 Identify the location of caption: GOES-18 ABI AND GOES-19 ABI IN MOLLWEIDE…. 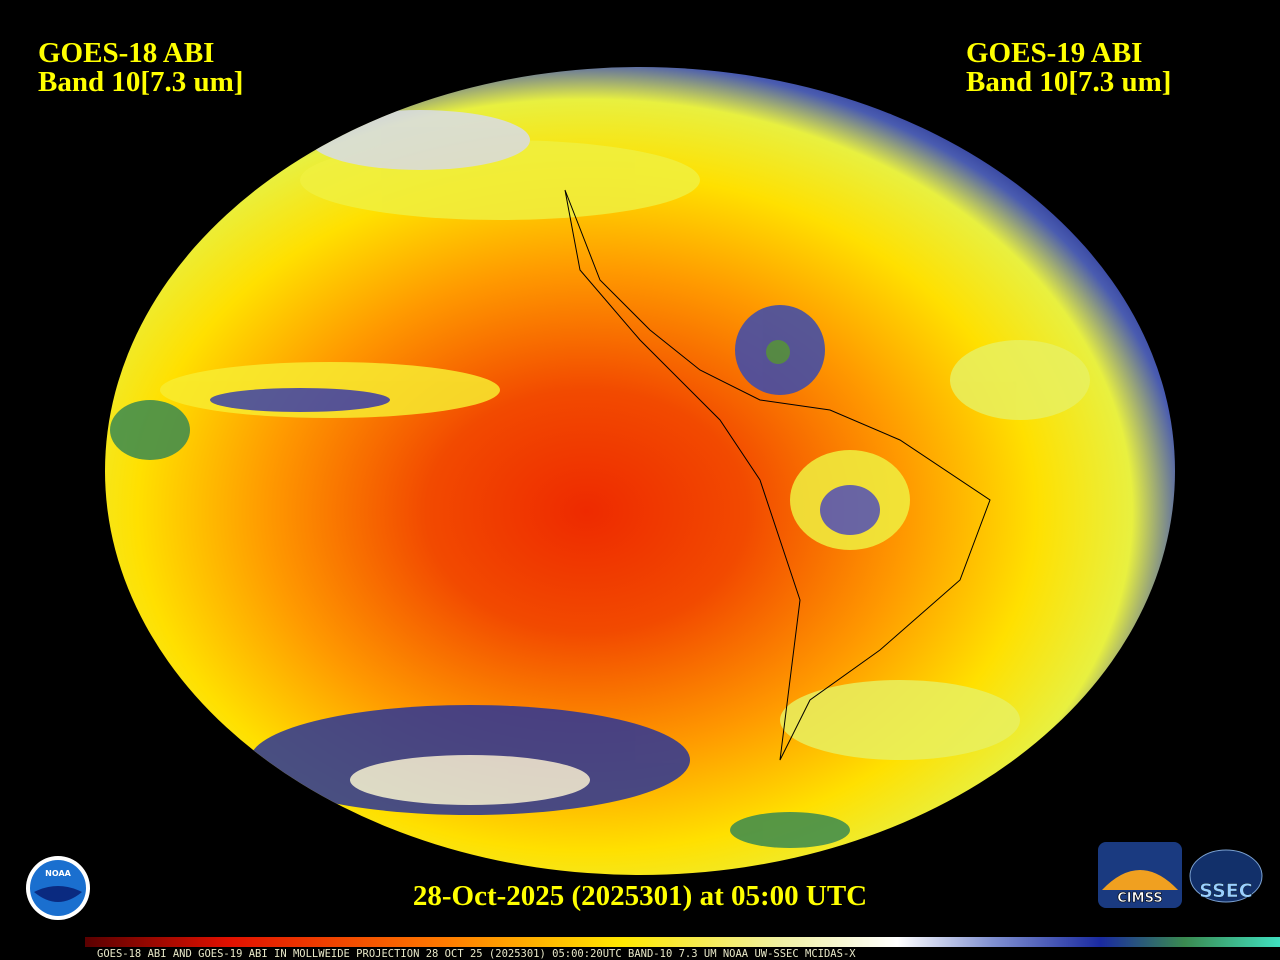
(476, 954).